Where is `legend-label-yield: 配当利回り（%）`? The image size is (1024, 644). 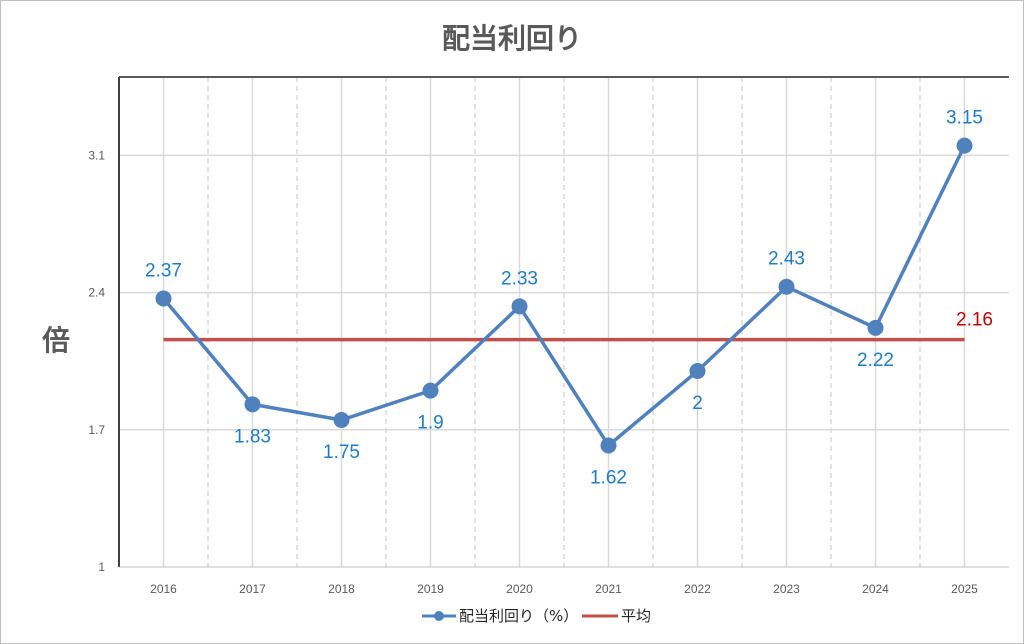 legend-label-yield: 配当利回り（%） is located at coordinates (518, 616).